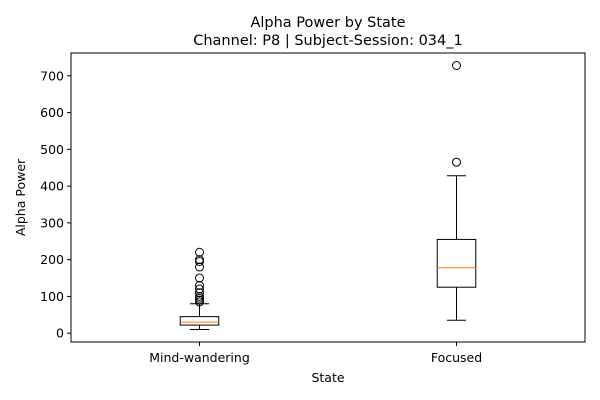 This screenshot has height=400, width=600. Describe the element at coordinates (52, 75) in the screenshot. I see `y-tick-label: 700` at that location.